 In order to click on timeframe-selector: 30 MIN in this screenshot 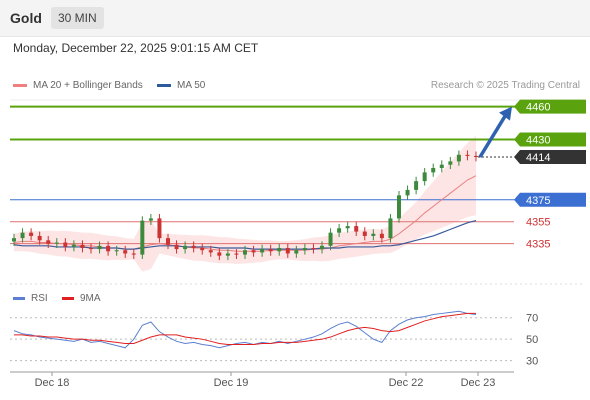, I will do `click(77, 18)`.